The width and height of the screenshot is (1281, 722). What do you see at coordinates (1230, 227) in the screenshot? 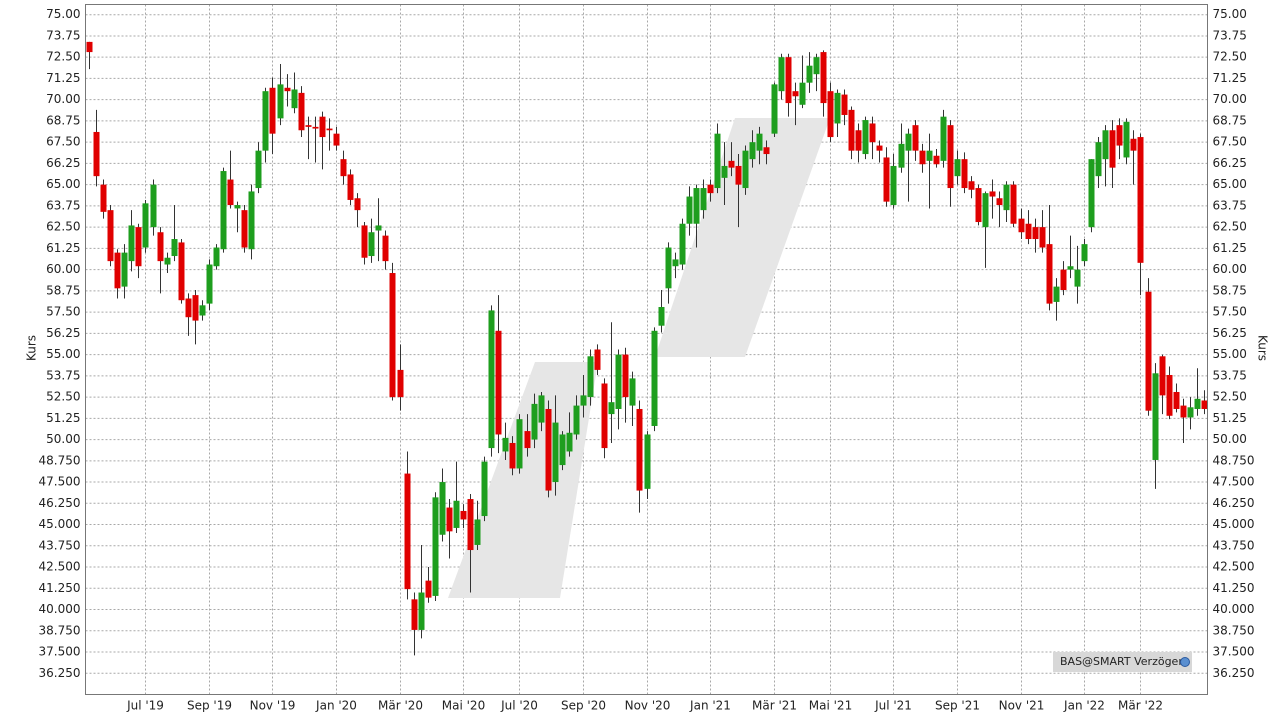
I see `y-tick-label: 62.50` at bounding box center [1230, 227].